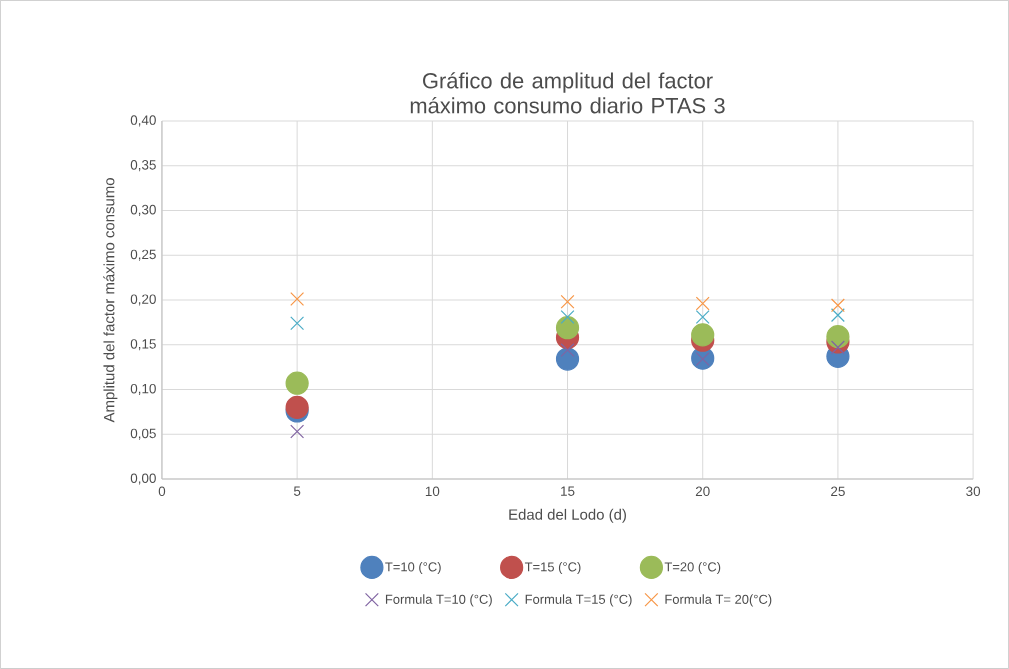 This screenshot has width=1009, height=669. Describe the element at coordinates (838, 491) in the screenshot. I see `x-tick-label: 25` at that location.